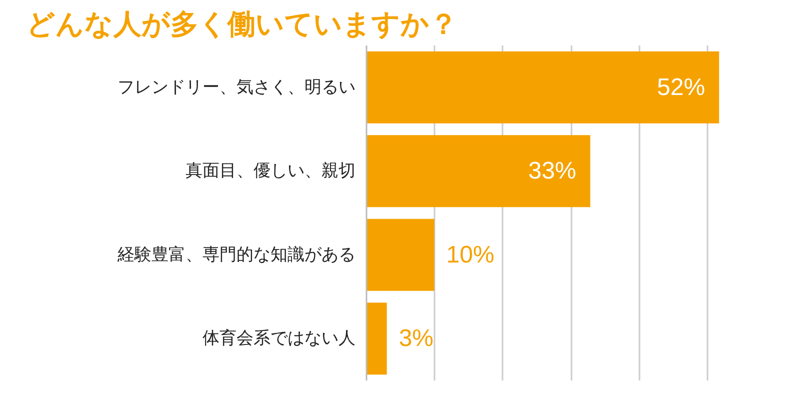 Image resolution: width=800 pixels, height=400 pixels. I want to click on y-tick-label: フレンドリー、気さく、明るい, so click(237, 87).